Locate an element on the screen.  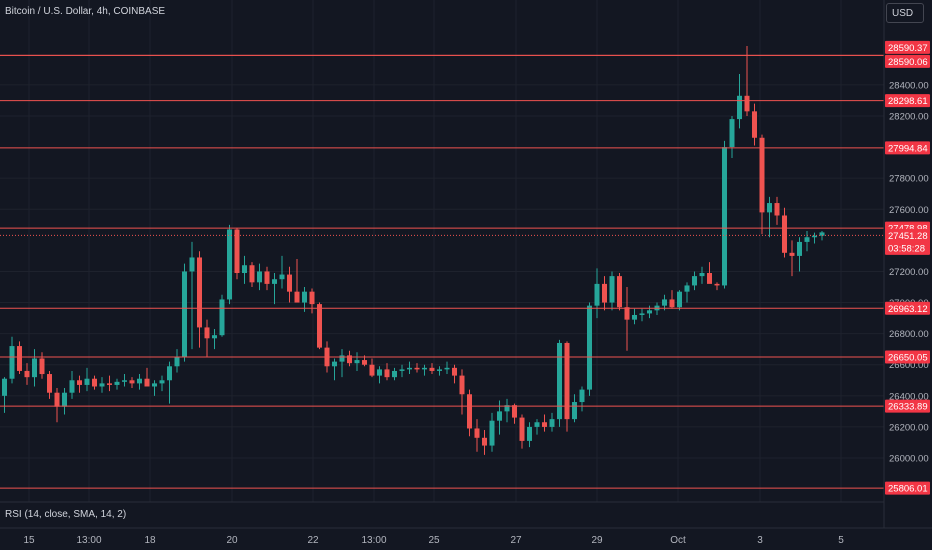
price-tick-label: 26200.00 is located at coordinates (909, 427).